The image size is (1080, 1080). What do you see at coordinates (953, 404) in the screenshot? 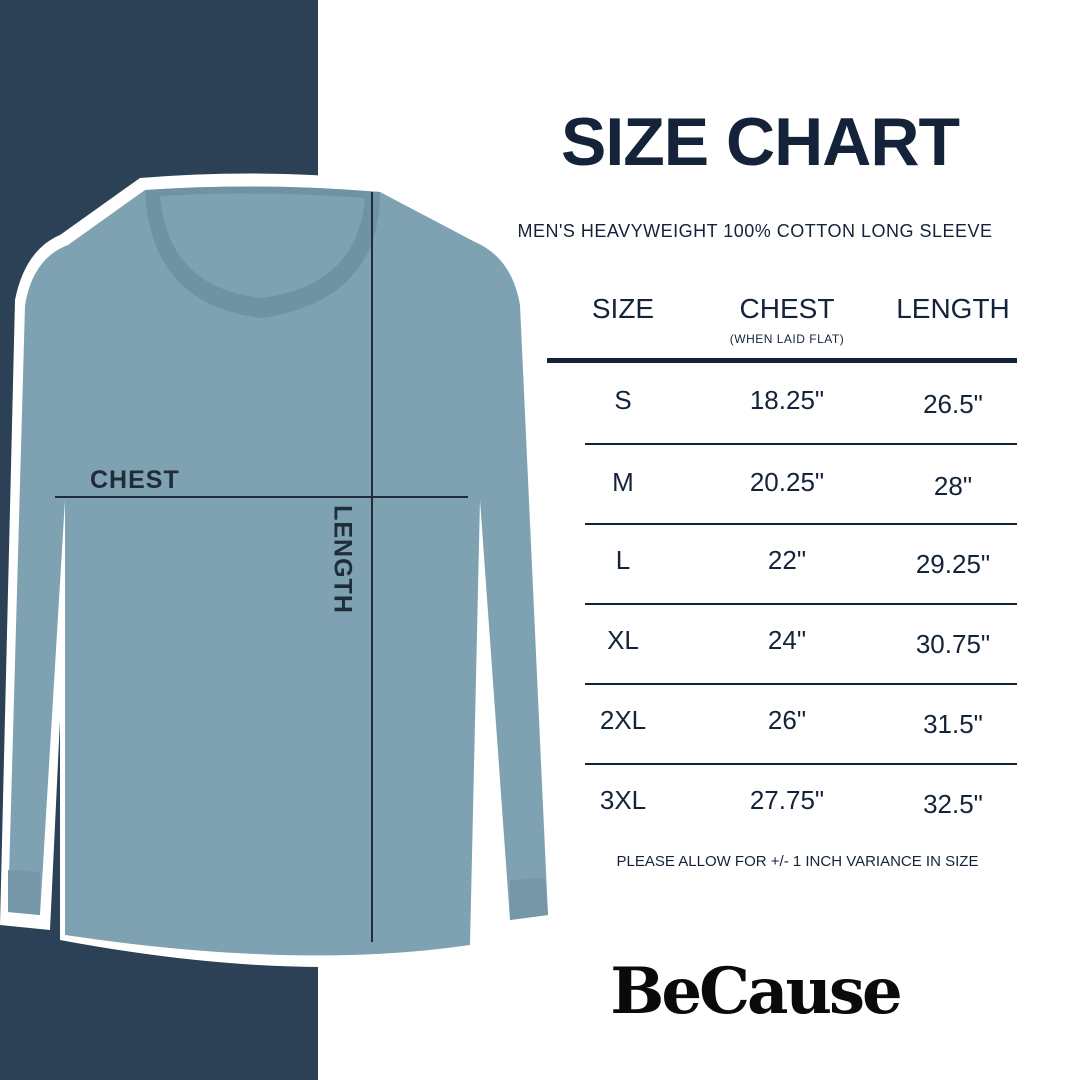
I see `table-cell-length: 26.5"` at bounding box center [953, 404].